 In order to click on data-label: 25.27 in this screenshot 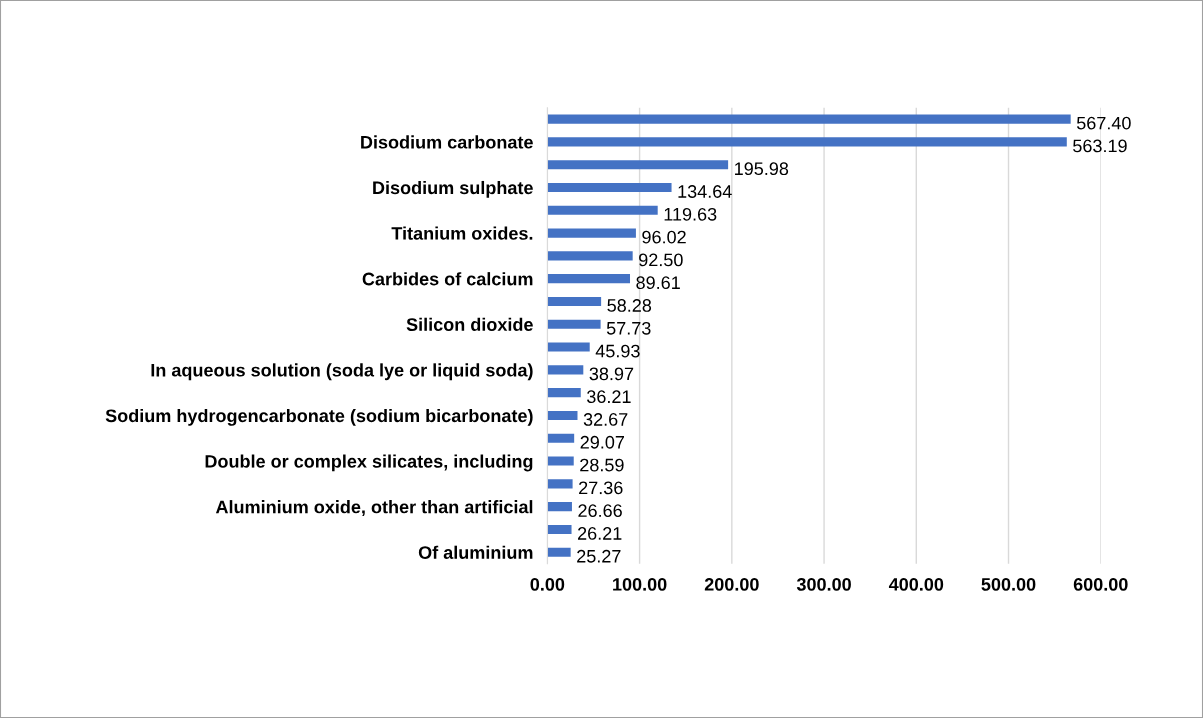, I will do `click(599, 556)`.